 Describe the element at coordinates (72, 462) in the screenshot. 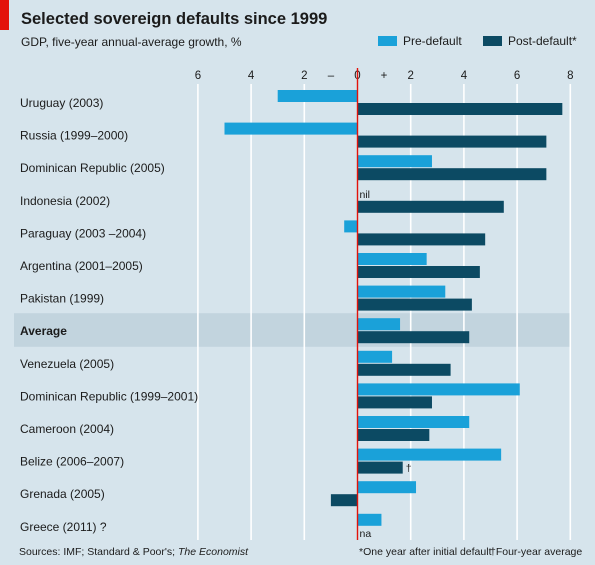

I see `category-label-belize-2006-2007: Belize (2006–2007)` at that location.